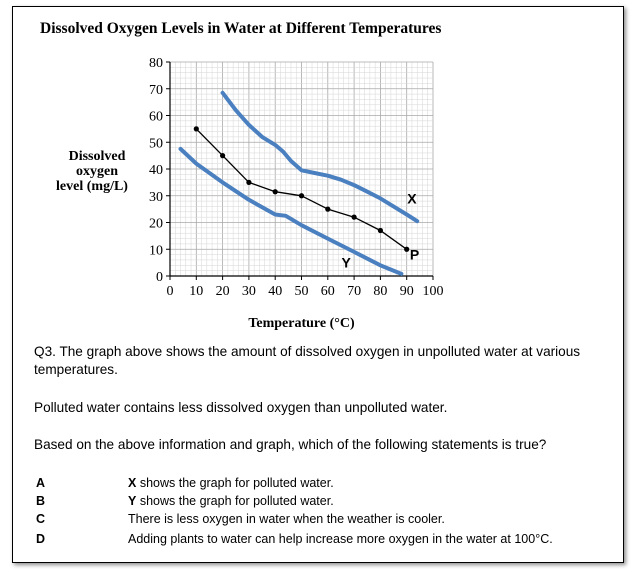 This screenshot has width=638, height=571. What do you see at coordinates (301, 323) in the screenshot?
I see `x-axis-label: Temperature (°C)` at bounding box center [301, 323].